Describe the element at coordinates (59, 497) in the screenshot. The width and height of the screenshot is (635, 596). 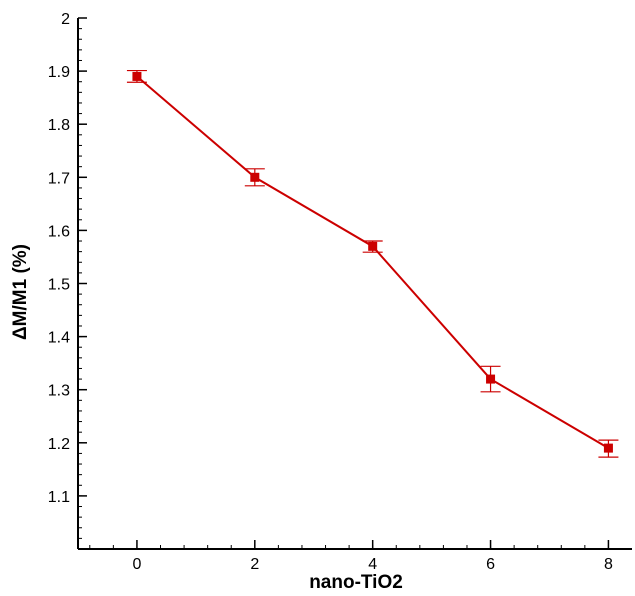
I see `y-tick-label: 1.1` at that location.